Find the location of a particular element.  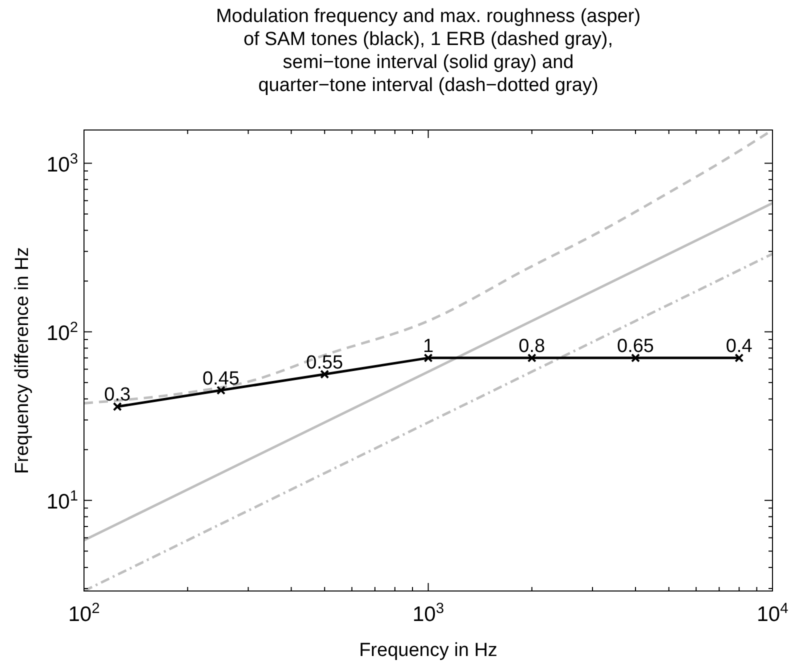

annotation: 1 is located at coordinates (428, 346).